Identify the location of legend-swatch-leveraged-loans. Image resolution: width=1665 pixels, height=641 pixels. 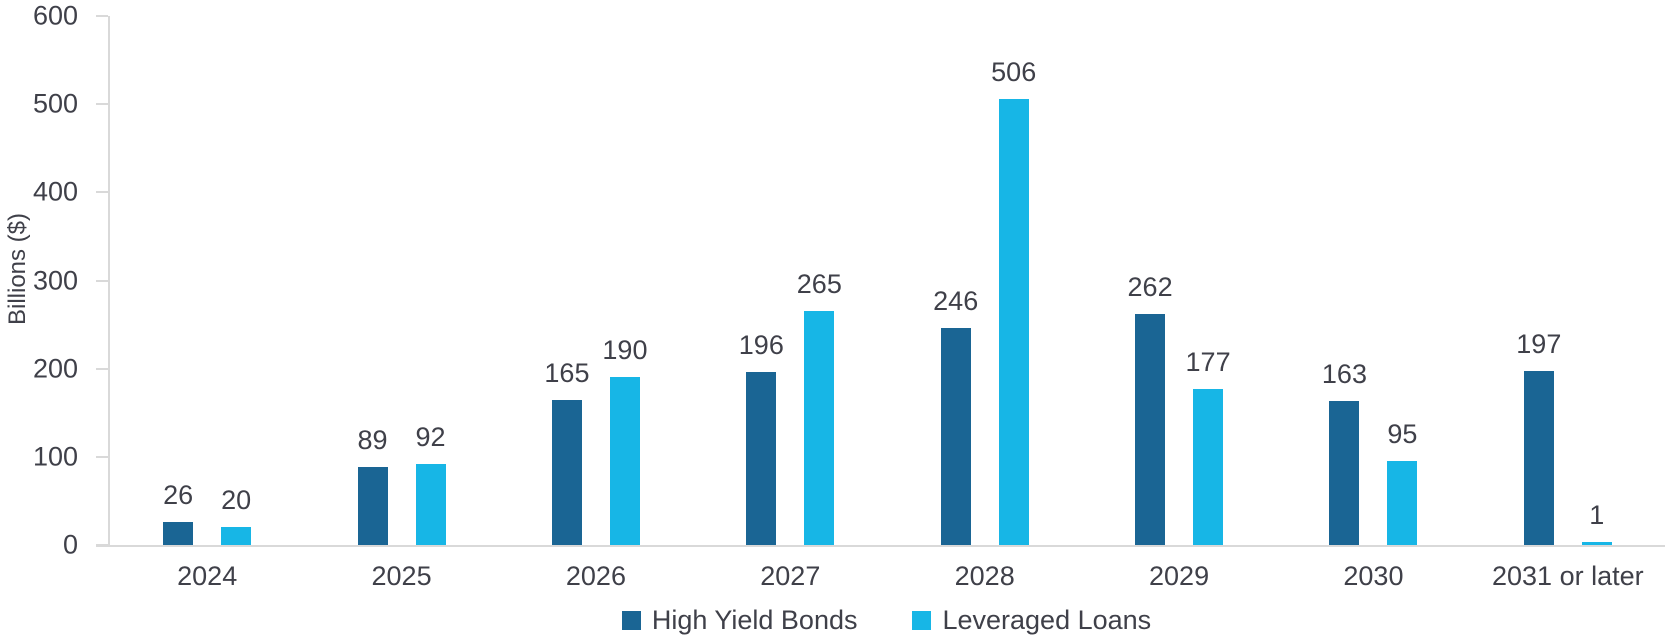
(922, 620).